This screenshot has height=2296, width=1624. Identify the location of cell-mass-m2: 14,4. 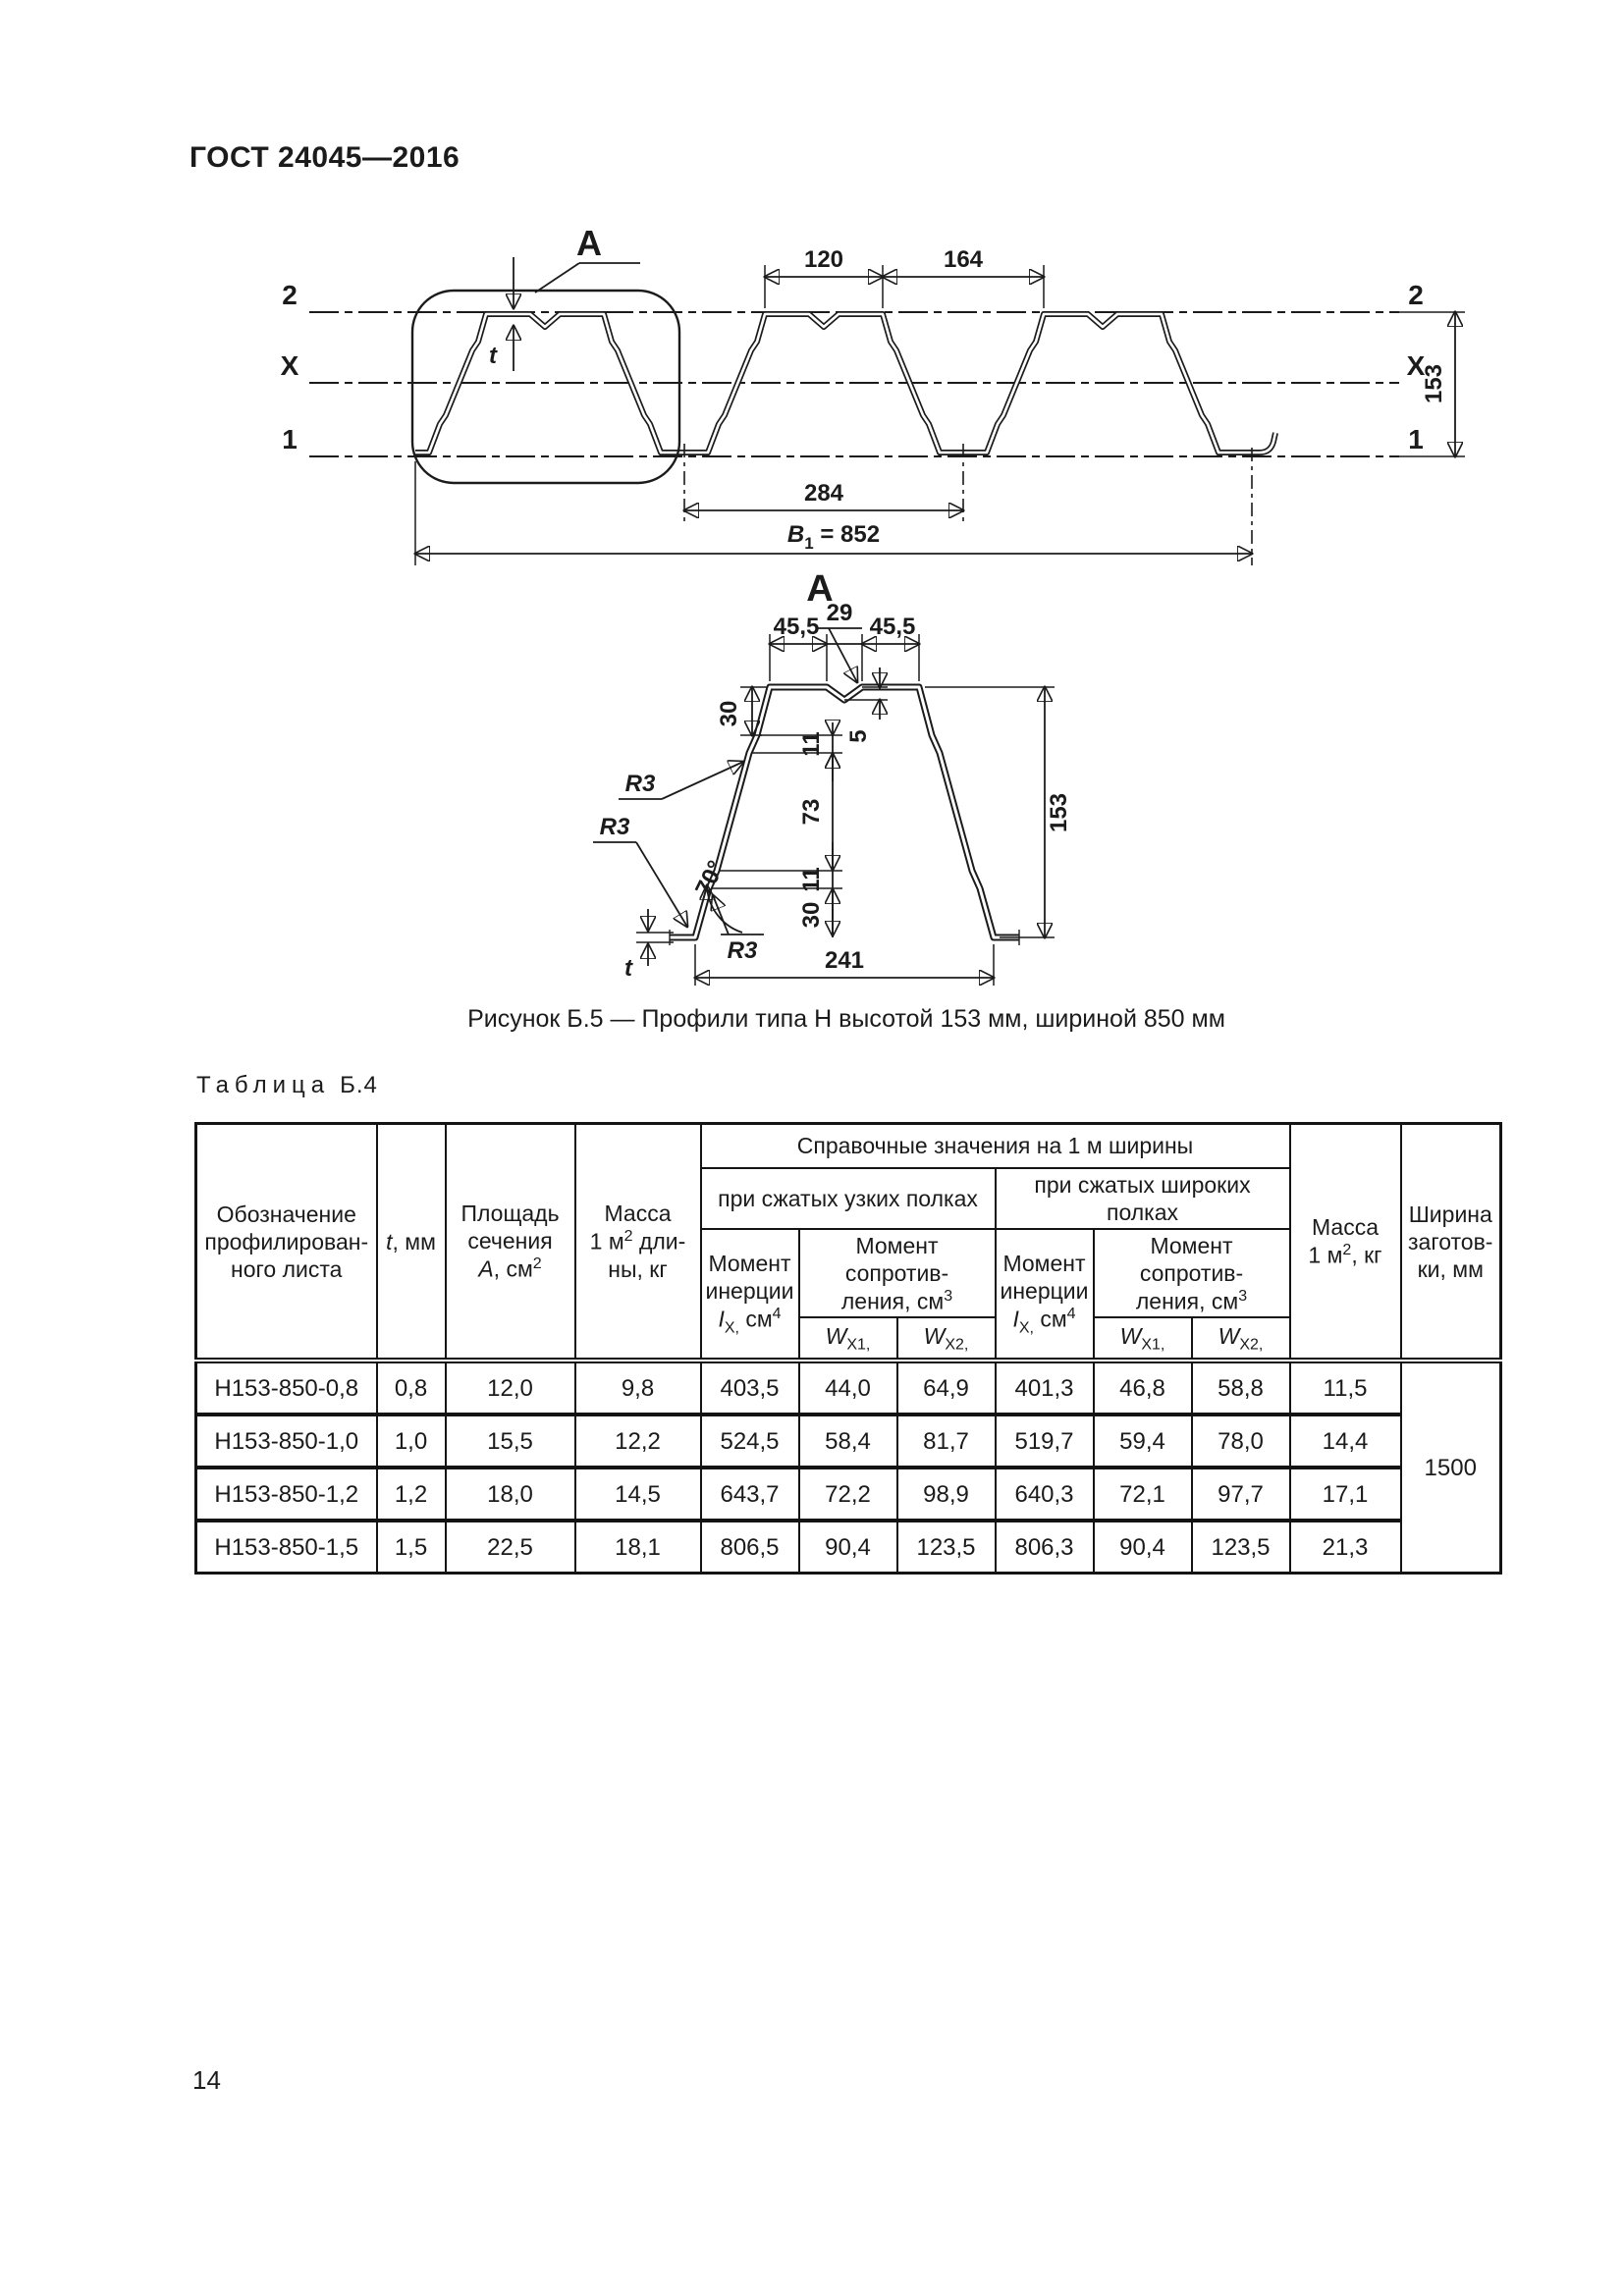
(1345, 1441).